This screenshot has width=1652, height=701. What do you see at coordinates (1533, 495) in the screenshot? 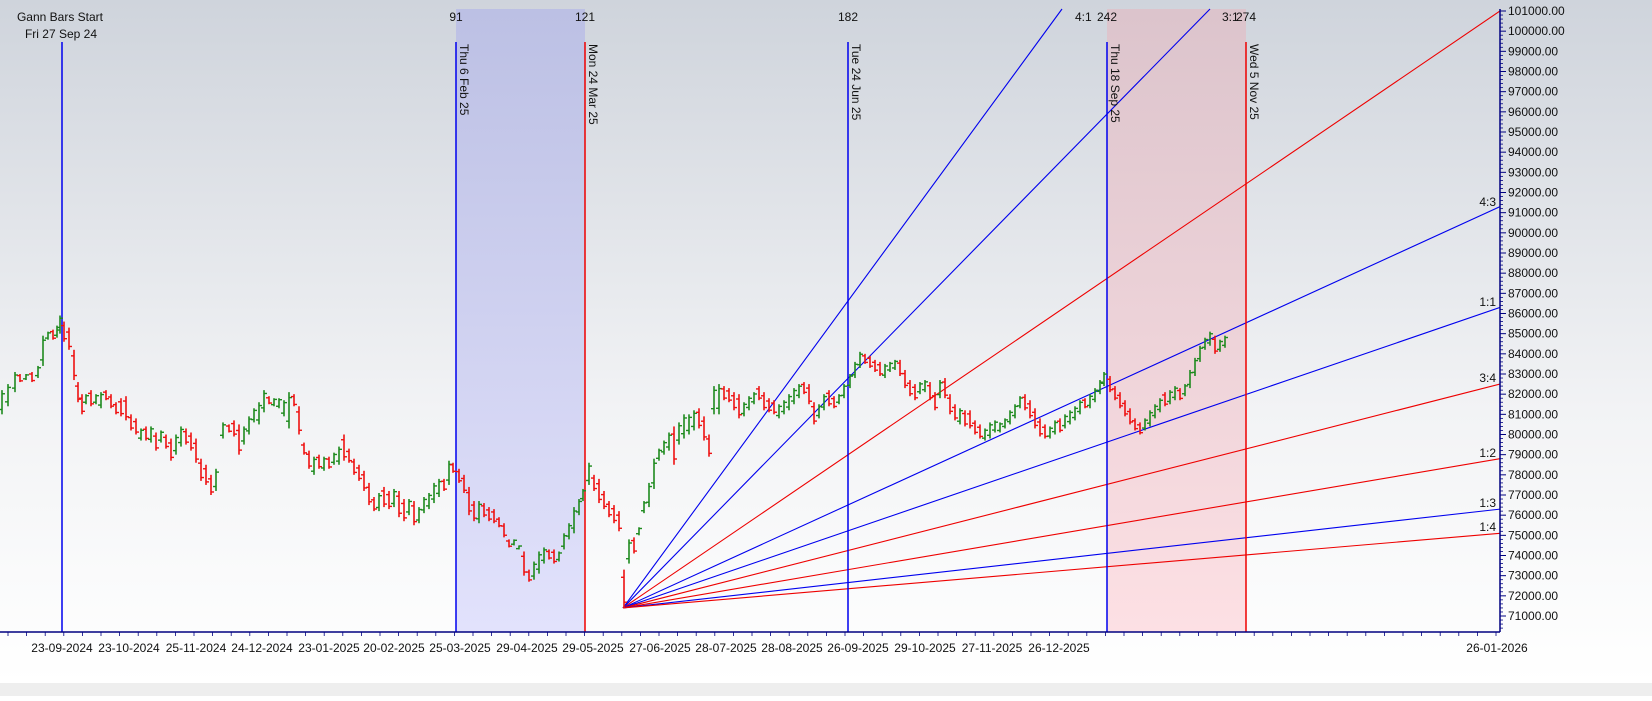
I see `y-tick-label: 77000.00` at bounding box center [1533, 495].